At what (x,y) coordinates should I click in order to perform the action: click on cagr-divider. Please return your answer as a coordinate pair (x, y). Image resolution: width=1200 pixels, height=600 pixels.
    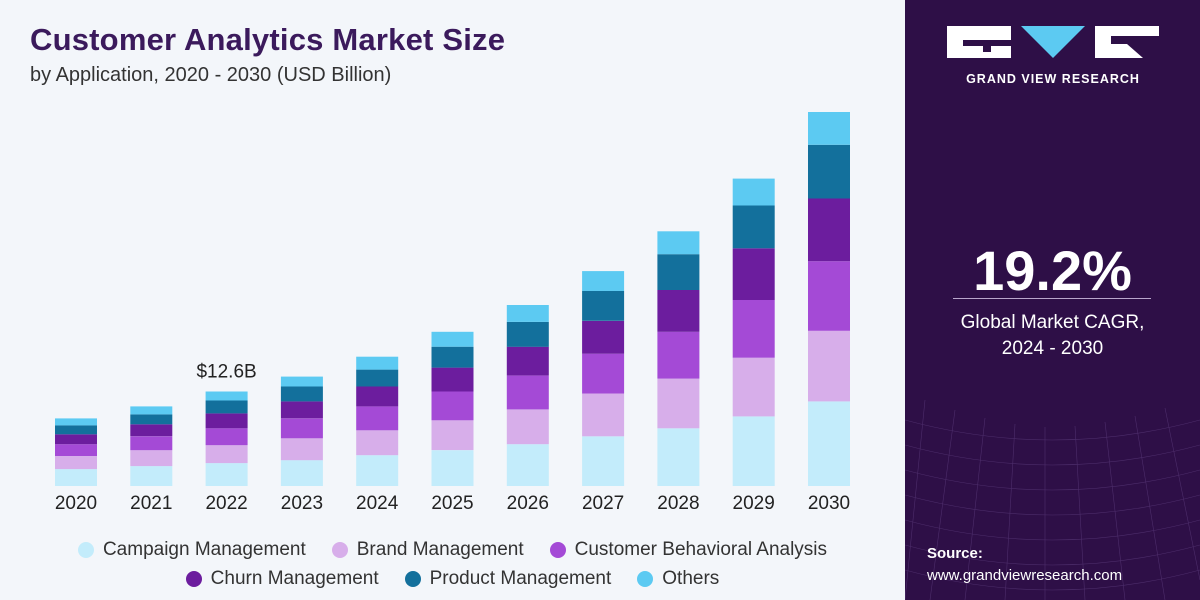
    Looking at the image, I should click on (1052, 298).